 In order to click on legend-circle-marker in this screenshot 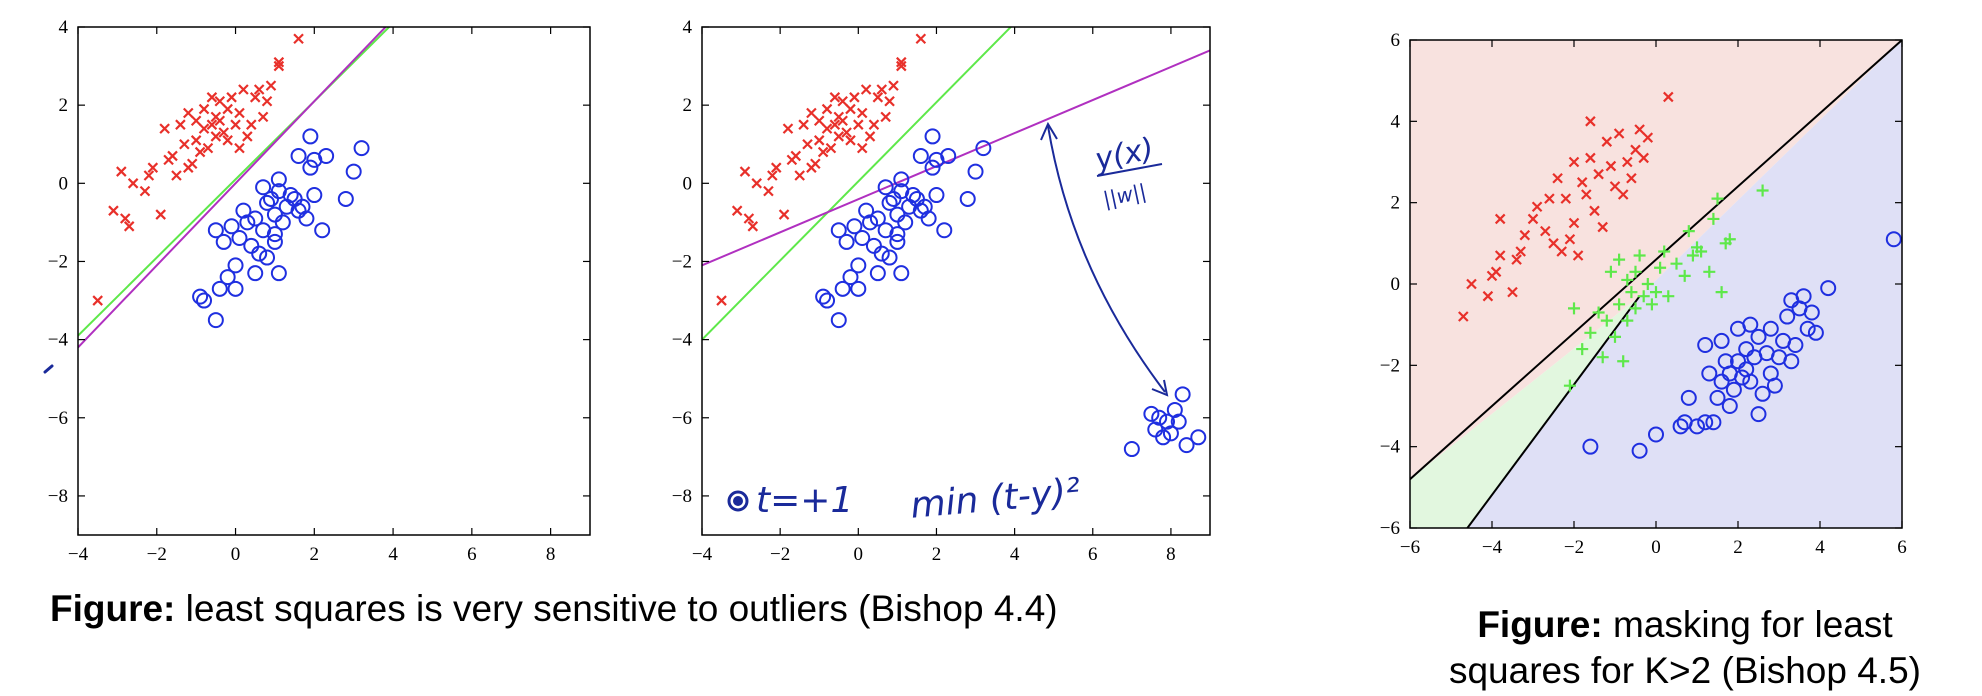, I will do `click(738, 501)`.